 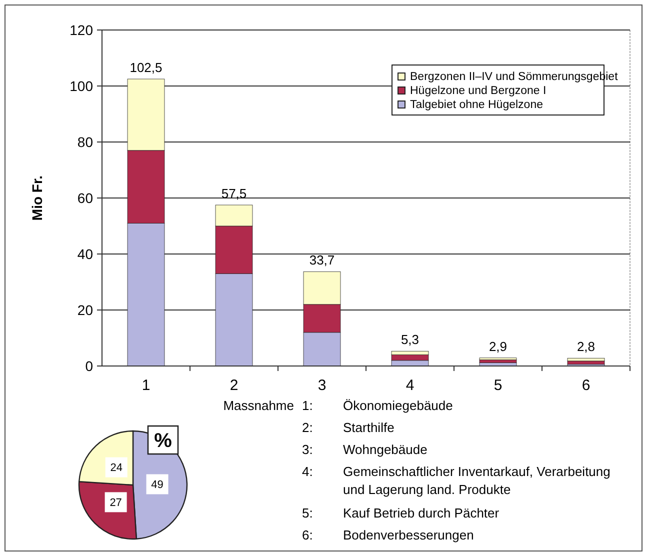 I want to click on y-axis-title: Mio Fr., so click(x=37, y=198).